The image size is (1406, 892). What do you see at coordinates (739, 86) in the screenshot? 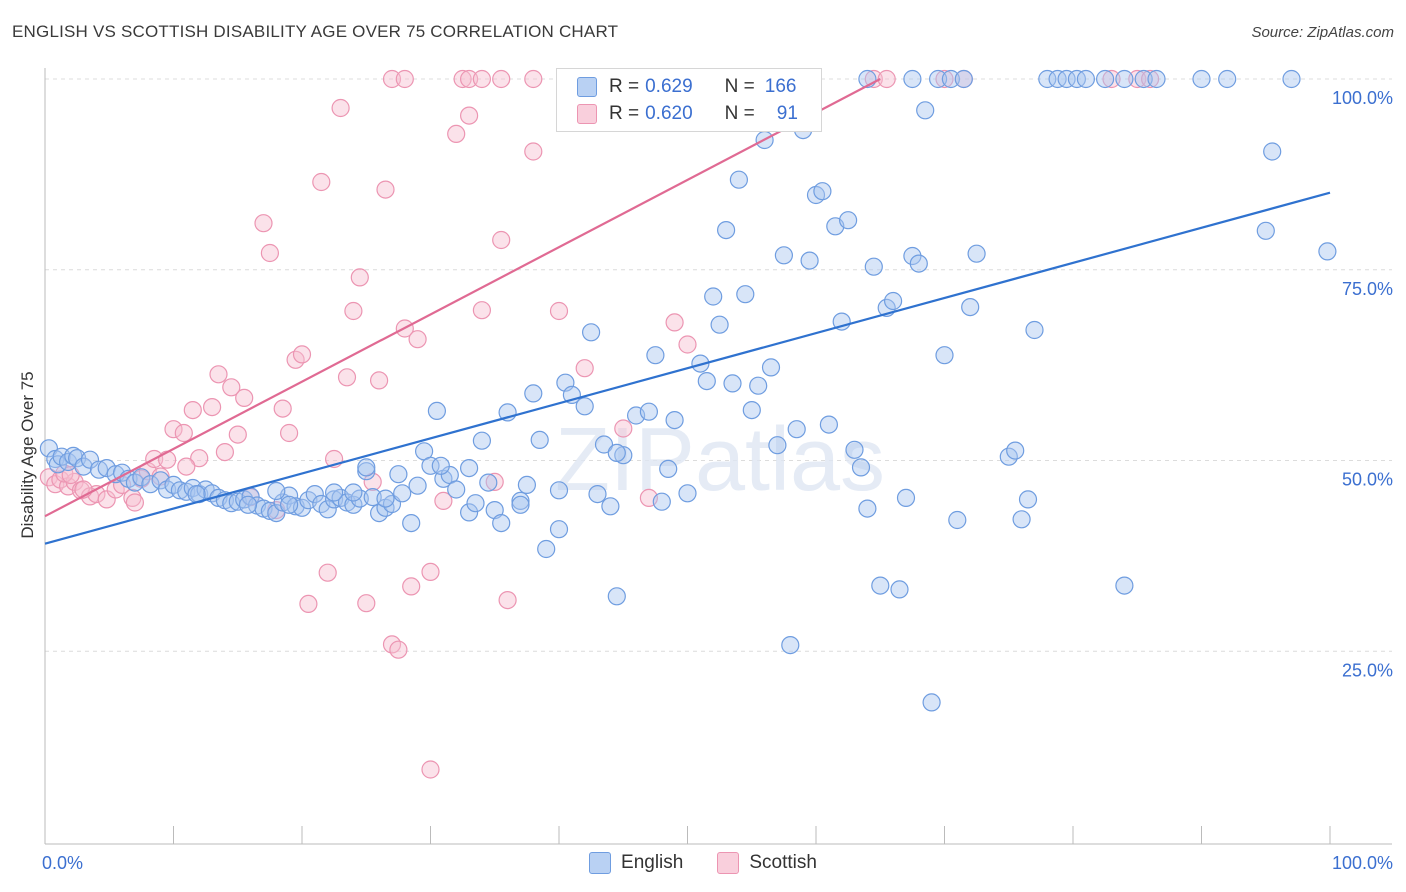
I see `legend-english-n-label: N =` at bounding box center [739, 86].